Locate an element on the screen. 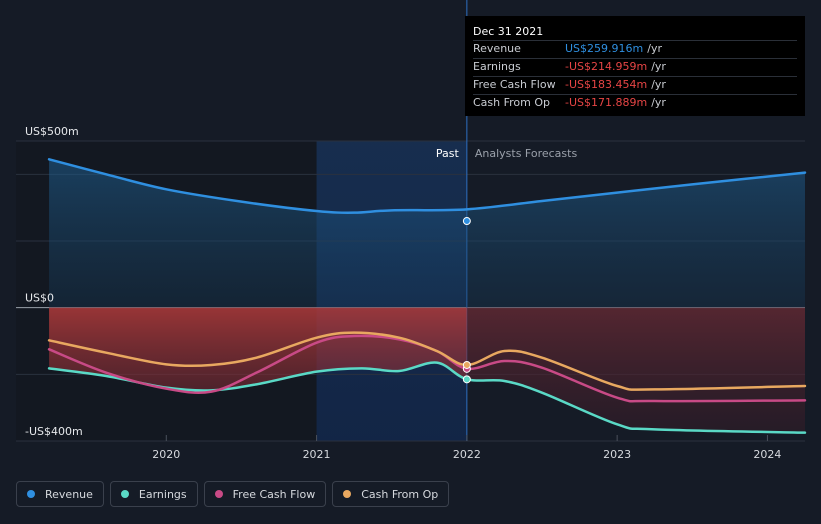 The image size is (821, 524). series-line-revenue is located at coordinates (427, 186).